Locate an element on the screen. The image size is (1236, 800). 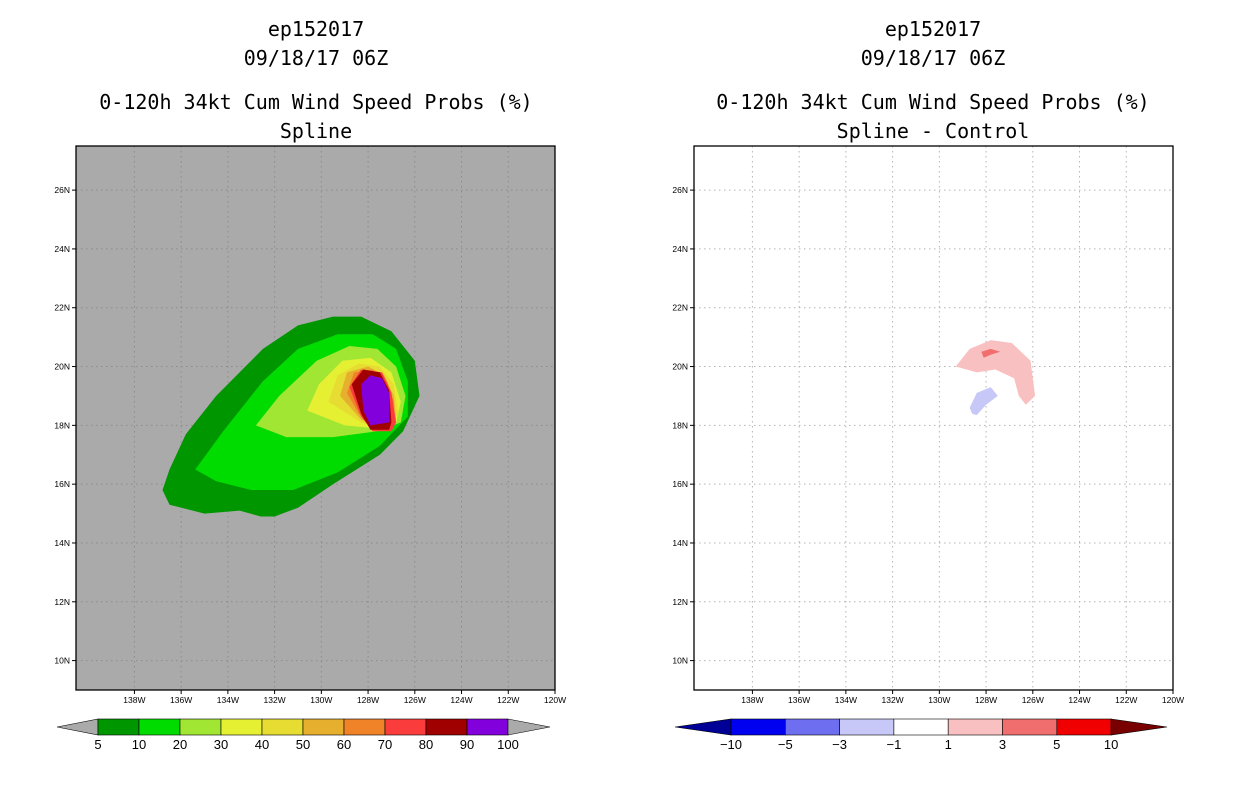
colorbar-label: 30 is located at coordinates (221, 744).